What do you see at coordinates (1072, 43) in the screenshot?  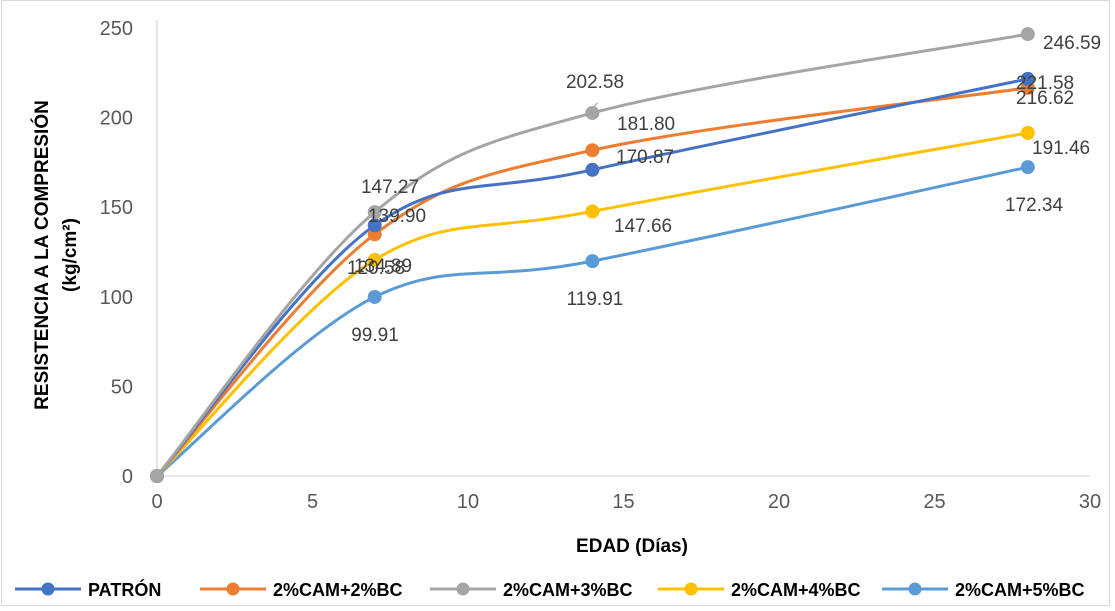 I see `data-label: 246.59` at bounding box center [1072, 43].